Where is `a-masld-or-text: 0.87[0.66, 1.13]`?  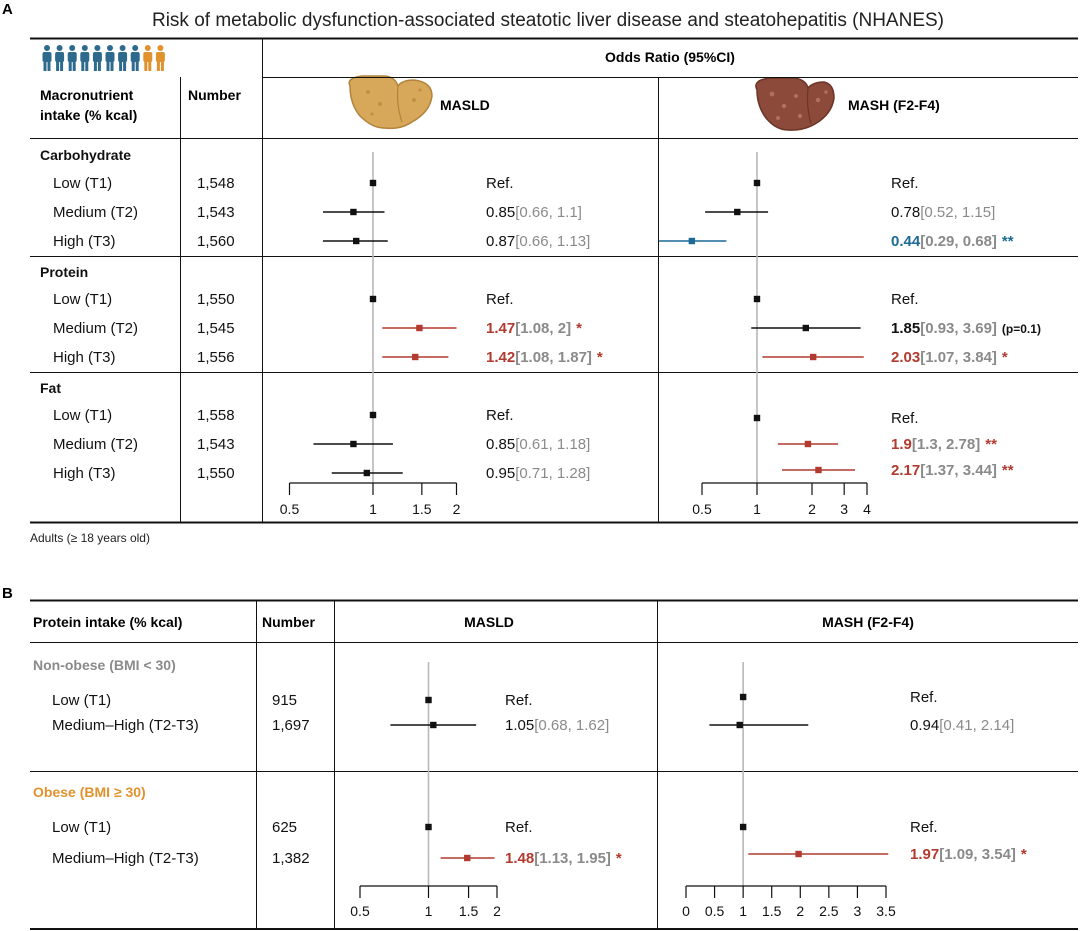
a-masld-or-text: 0.87[0.66, 1.13] is located at coordinates (538, 241).